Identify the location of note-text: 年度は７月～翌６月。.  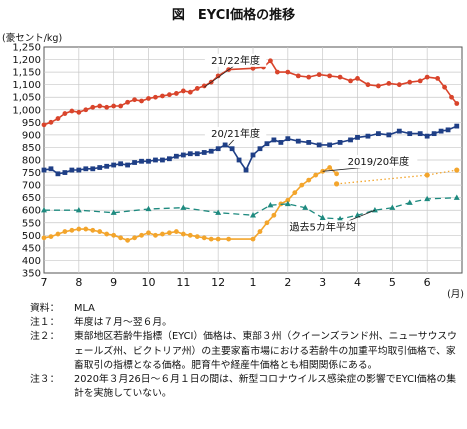
(123, 323).